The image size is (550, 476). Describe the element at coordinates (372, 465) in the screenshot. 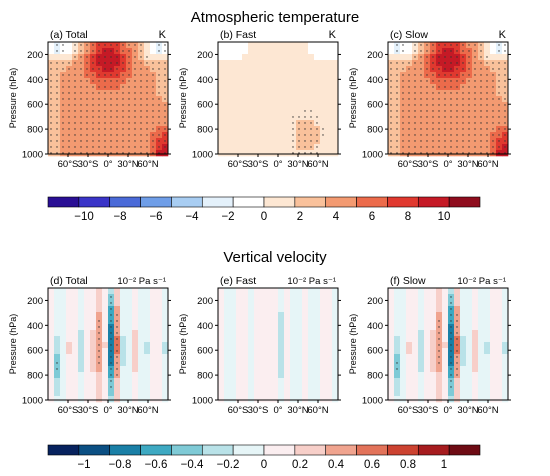

I see `colorbar-label: 0.6` at that location.